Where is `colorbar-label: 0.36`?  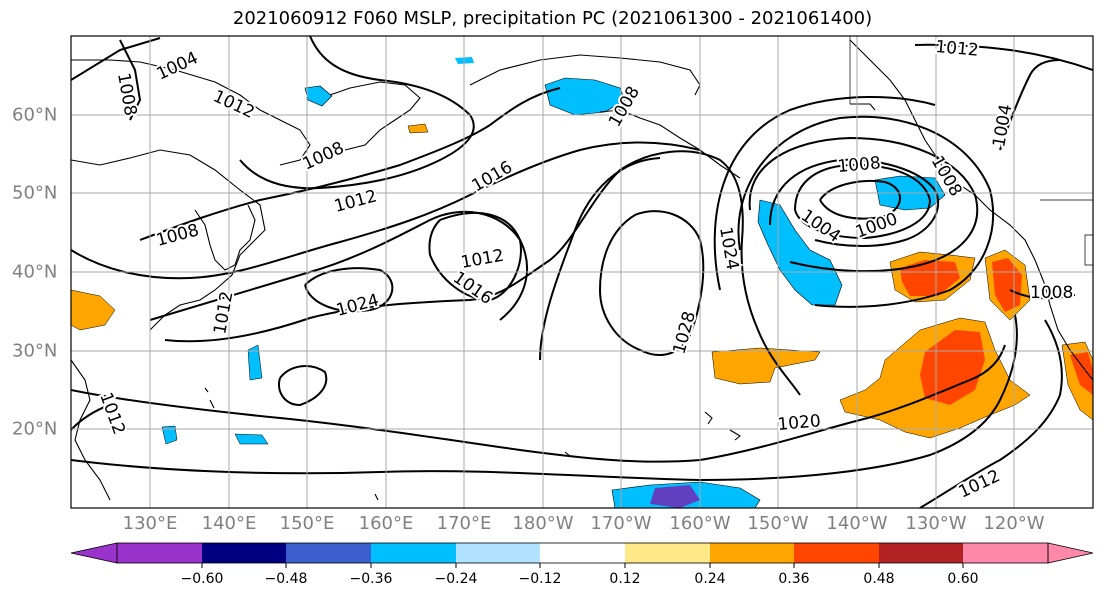
colorbar-label: 0.36 is located at coordinates (794, 579).